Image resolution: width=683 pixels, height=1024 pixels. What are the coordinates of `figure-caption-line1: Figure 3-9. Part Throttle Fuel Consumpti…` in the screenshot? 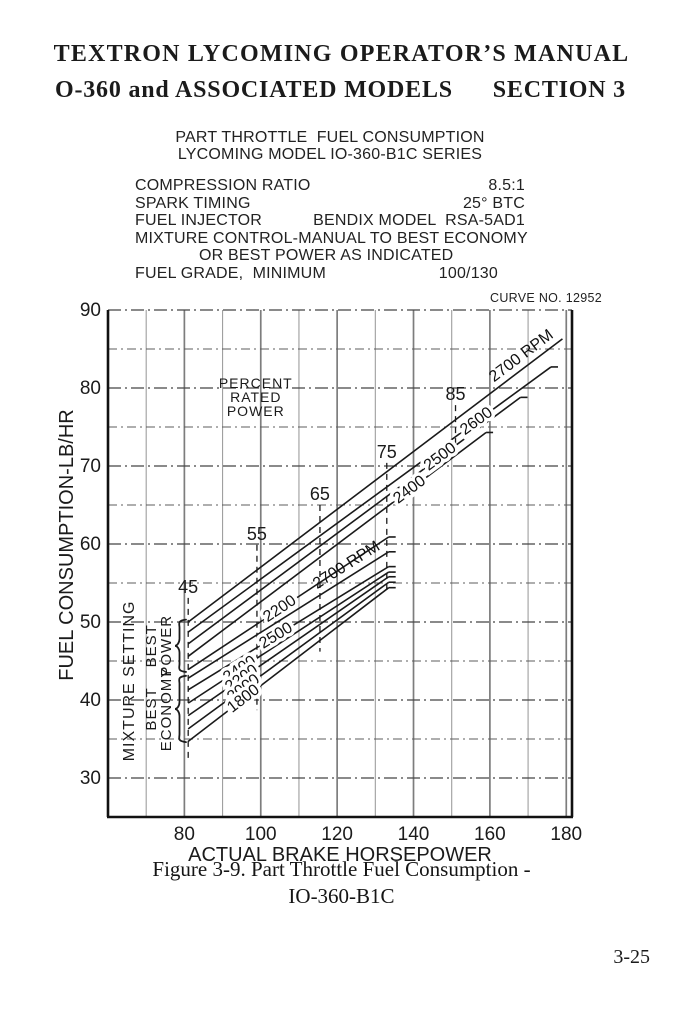 It's located at (341, 869).